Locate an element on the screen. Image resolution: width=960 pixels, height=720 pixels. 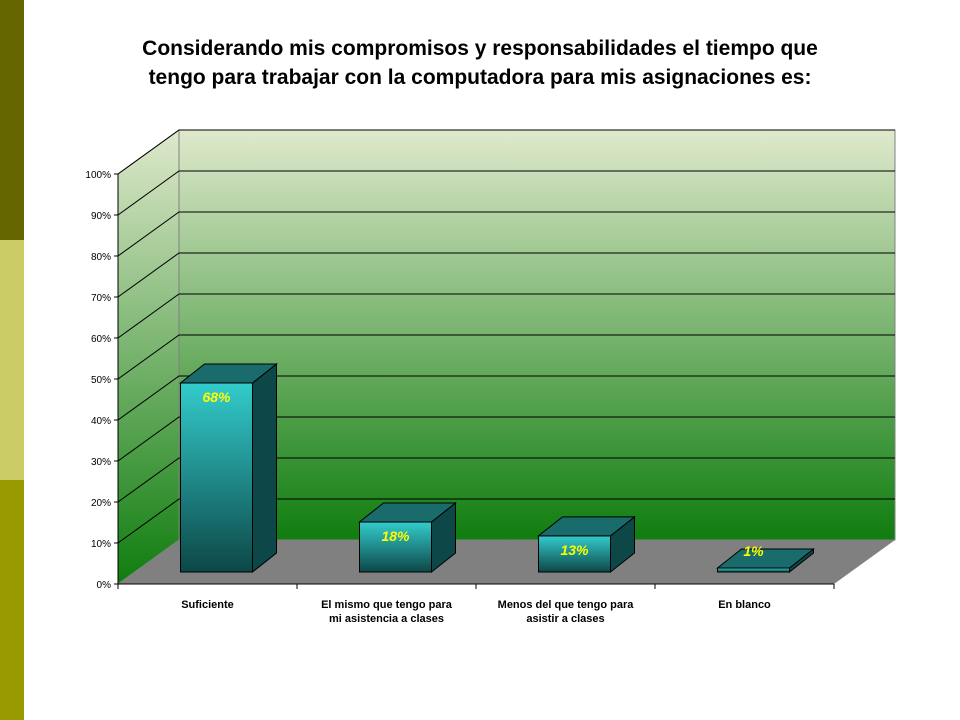
y-tick-label: 60% is located at coordinates (101, 339).